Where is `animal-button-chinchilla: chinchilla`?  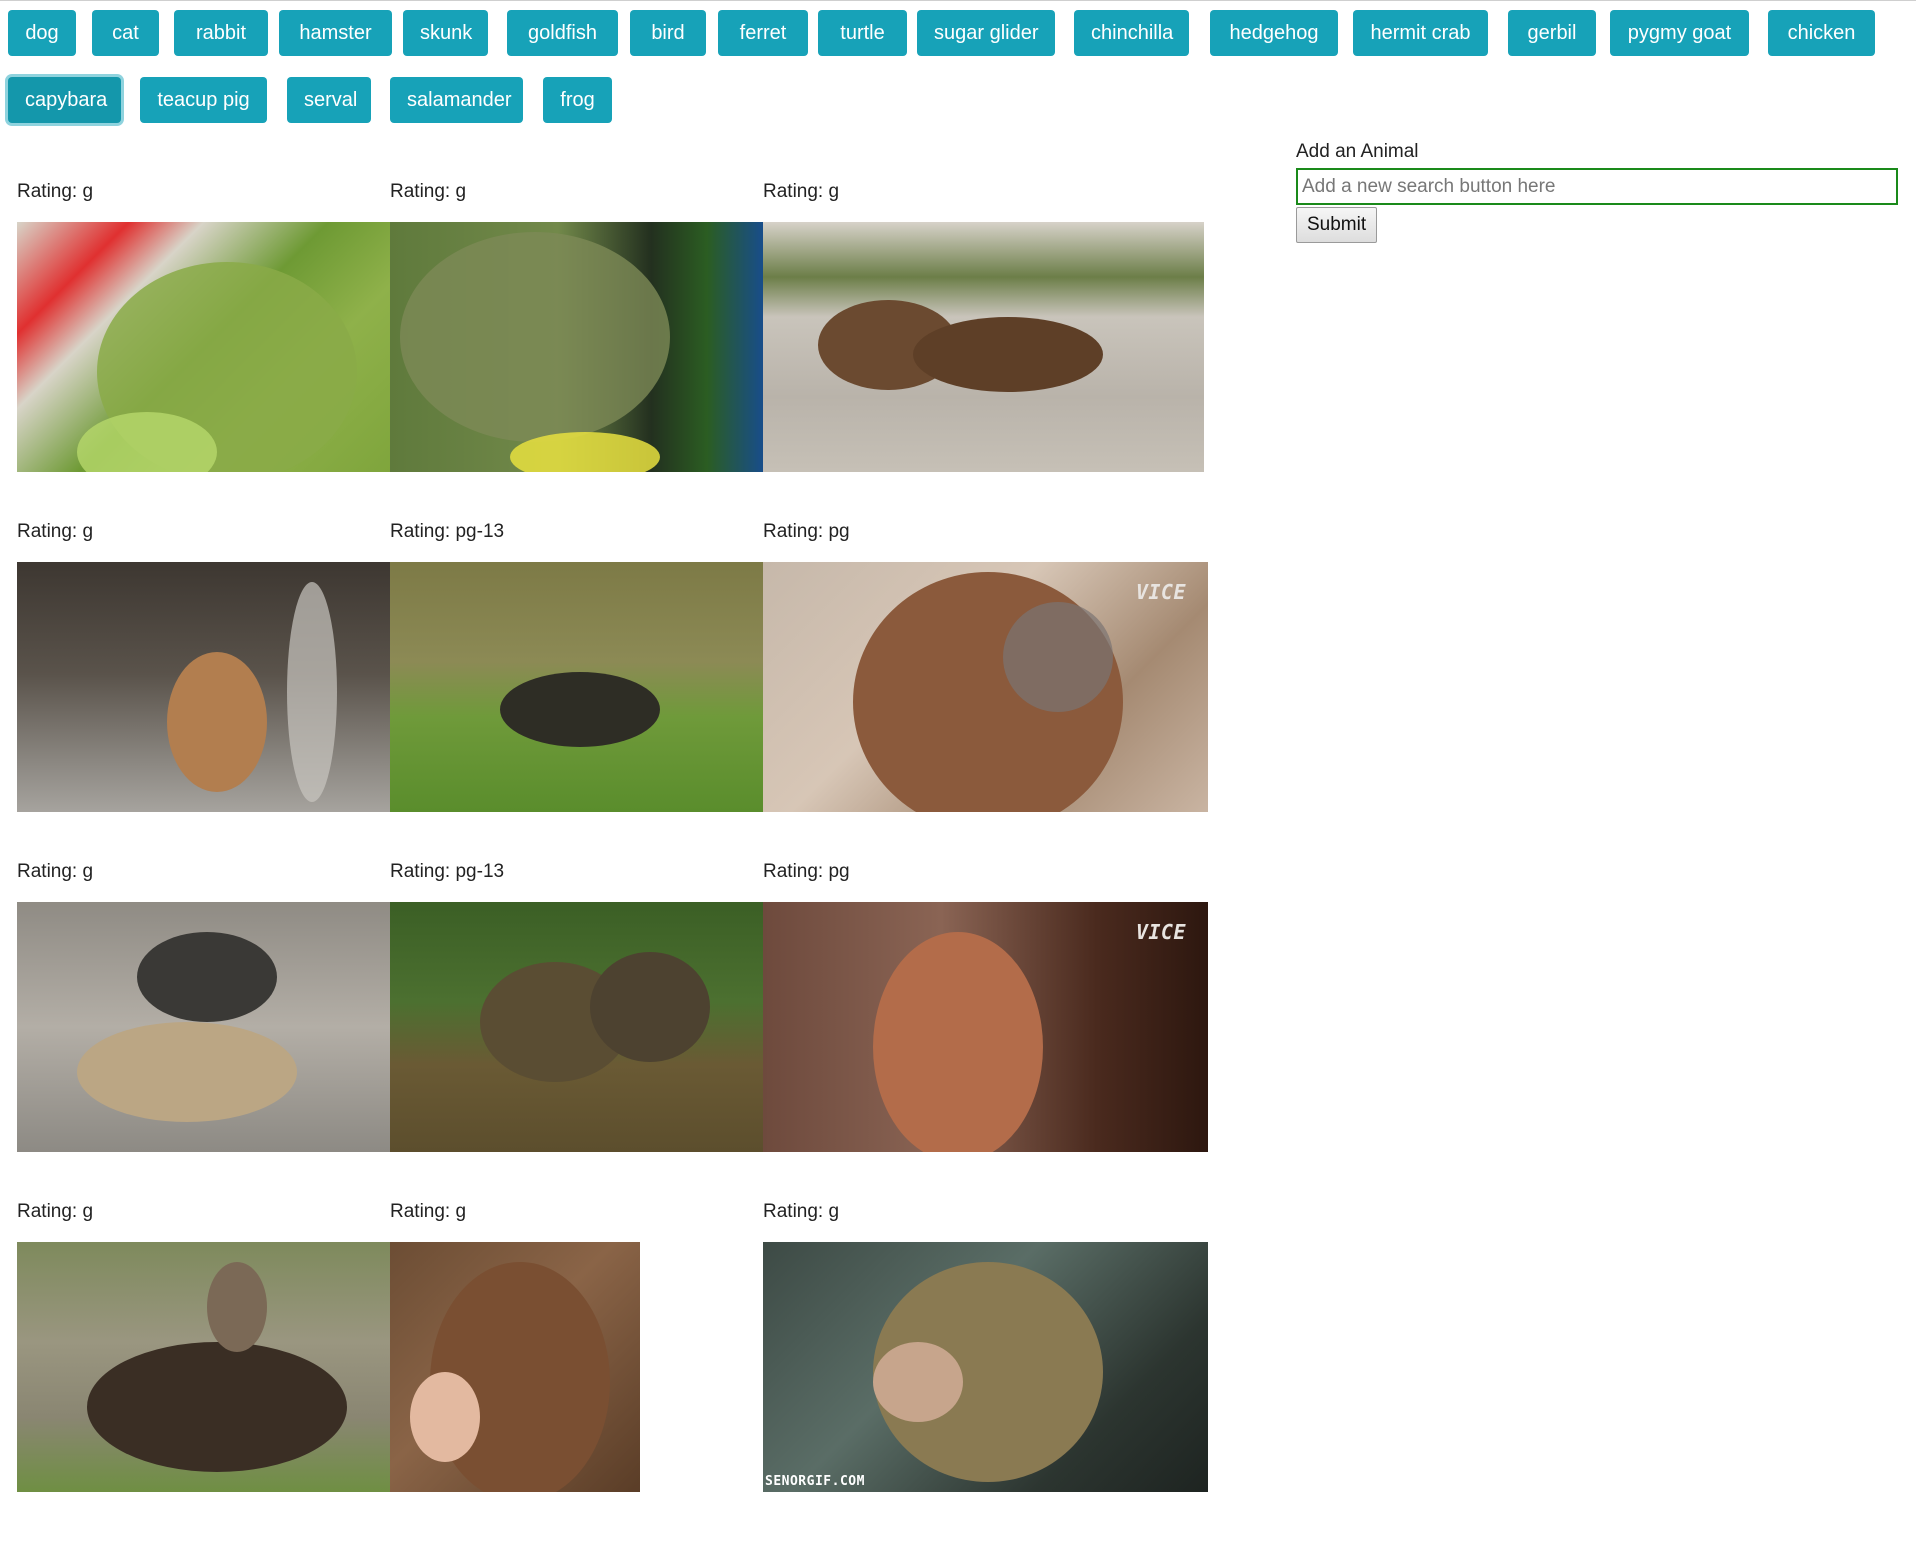
animal-button-chinchilla: chinchilla is located at coordinates (1131, 33).